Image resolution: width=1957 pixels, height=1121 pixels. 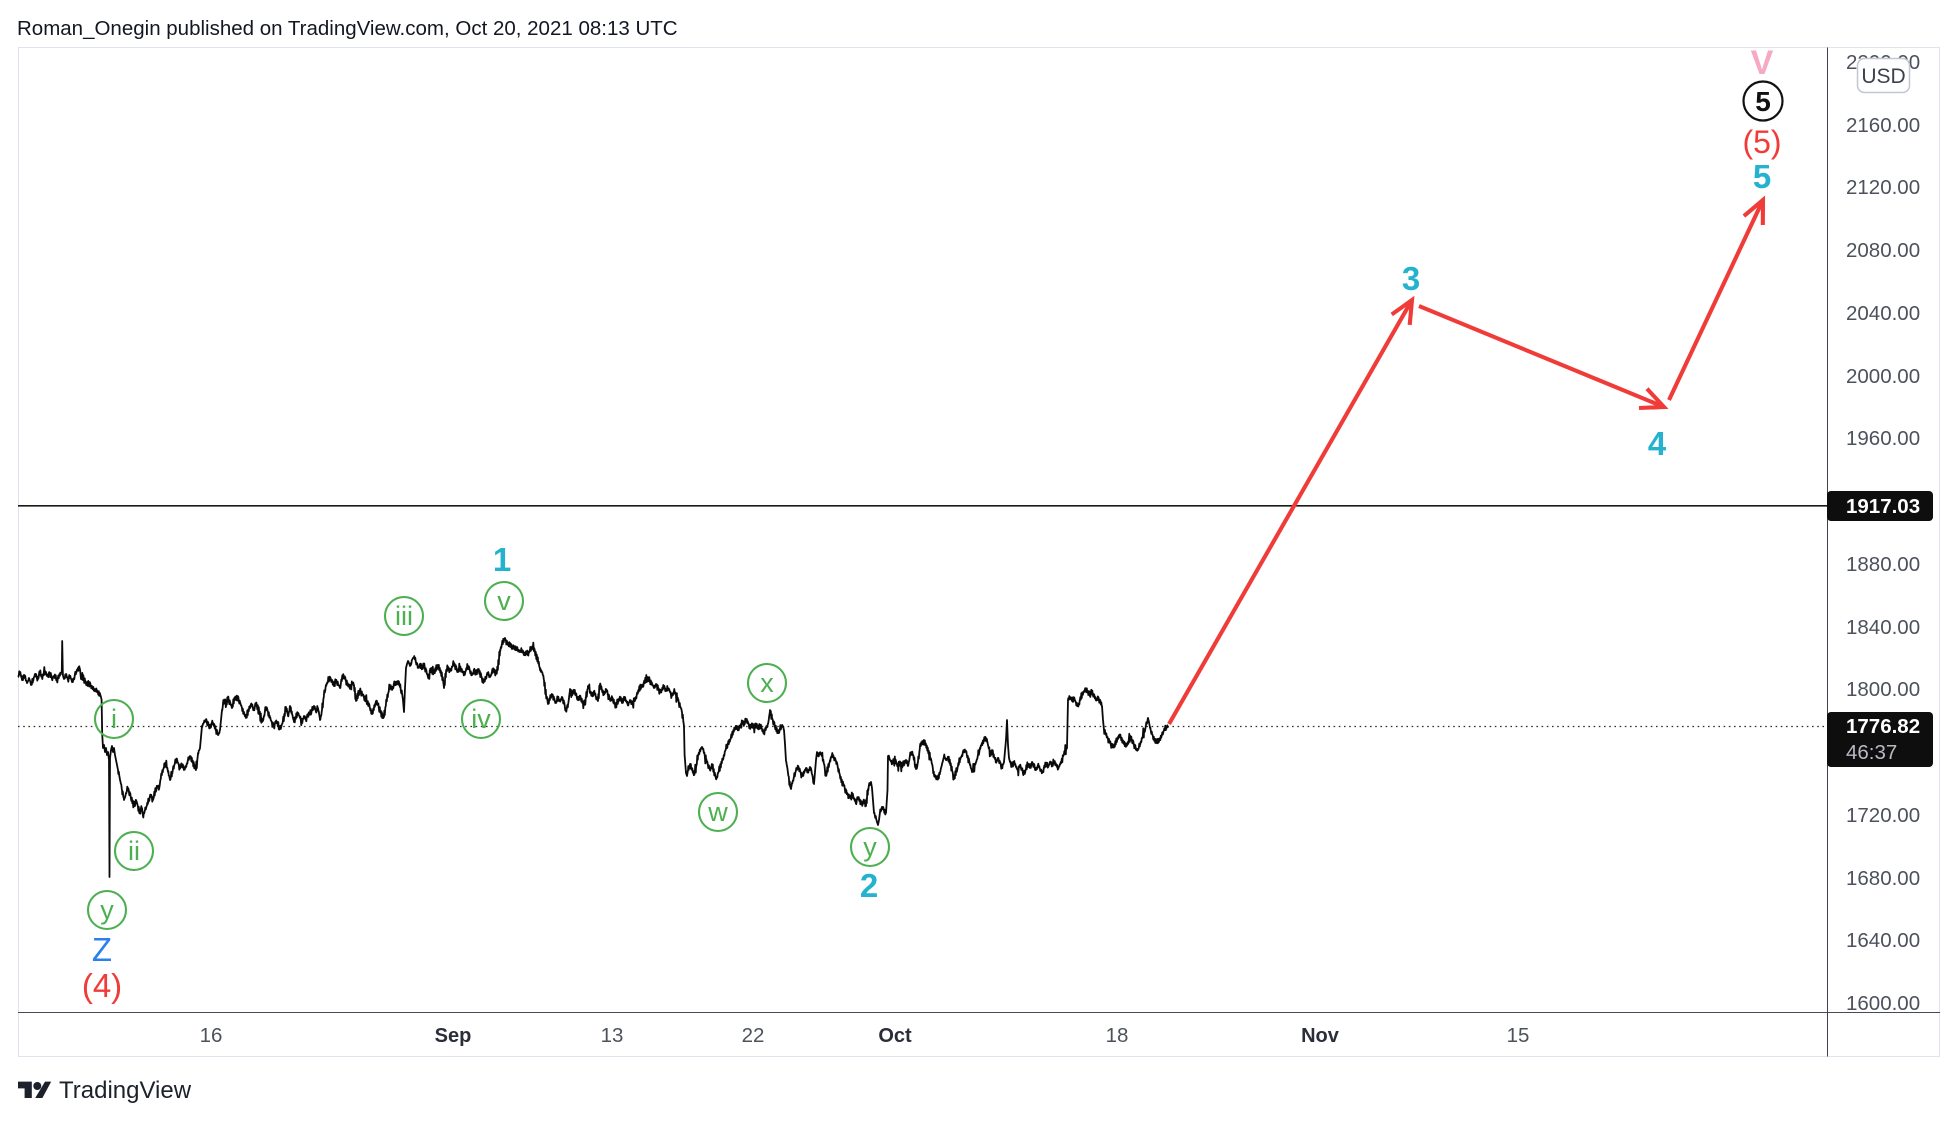 What do you see at coordinates (895, 1036) in the screenshot?
I see `svg-text: Oct` at bounding box center [895, 1036].